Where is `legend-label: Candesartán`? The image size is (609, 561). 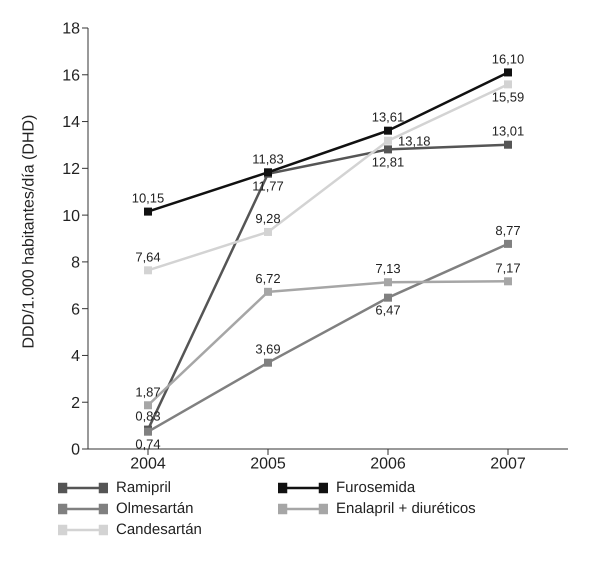 legend-label: Candesartán is located at coordinates (159, 529).